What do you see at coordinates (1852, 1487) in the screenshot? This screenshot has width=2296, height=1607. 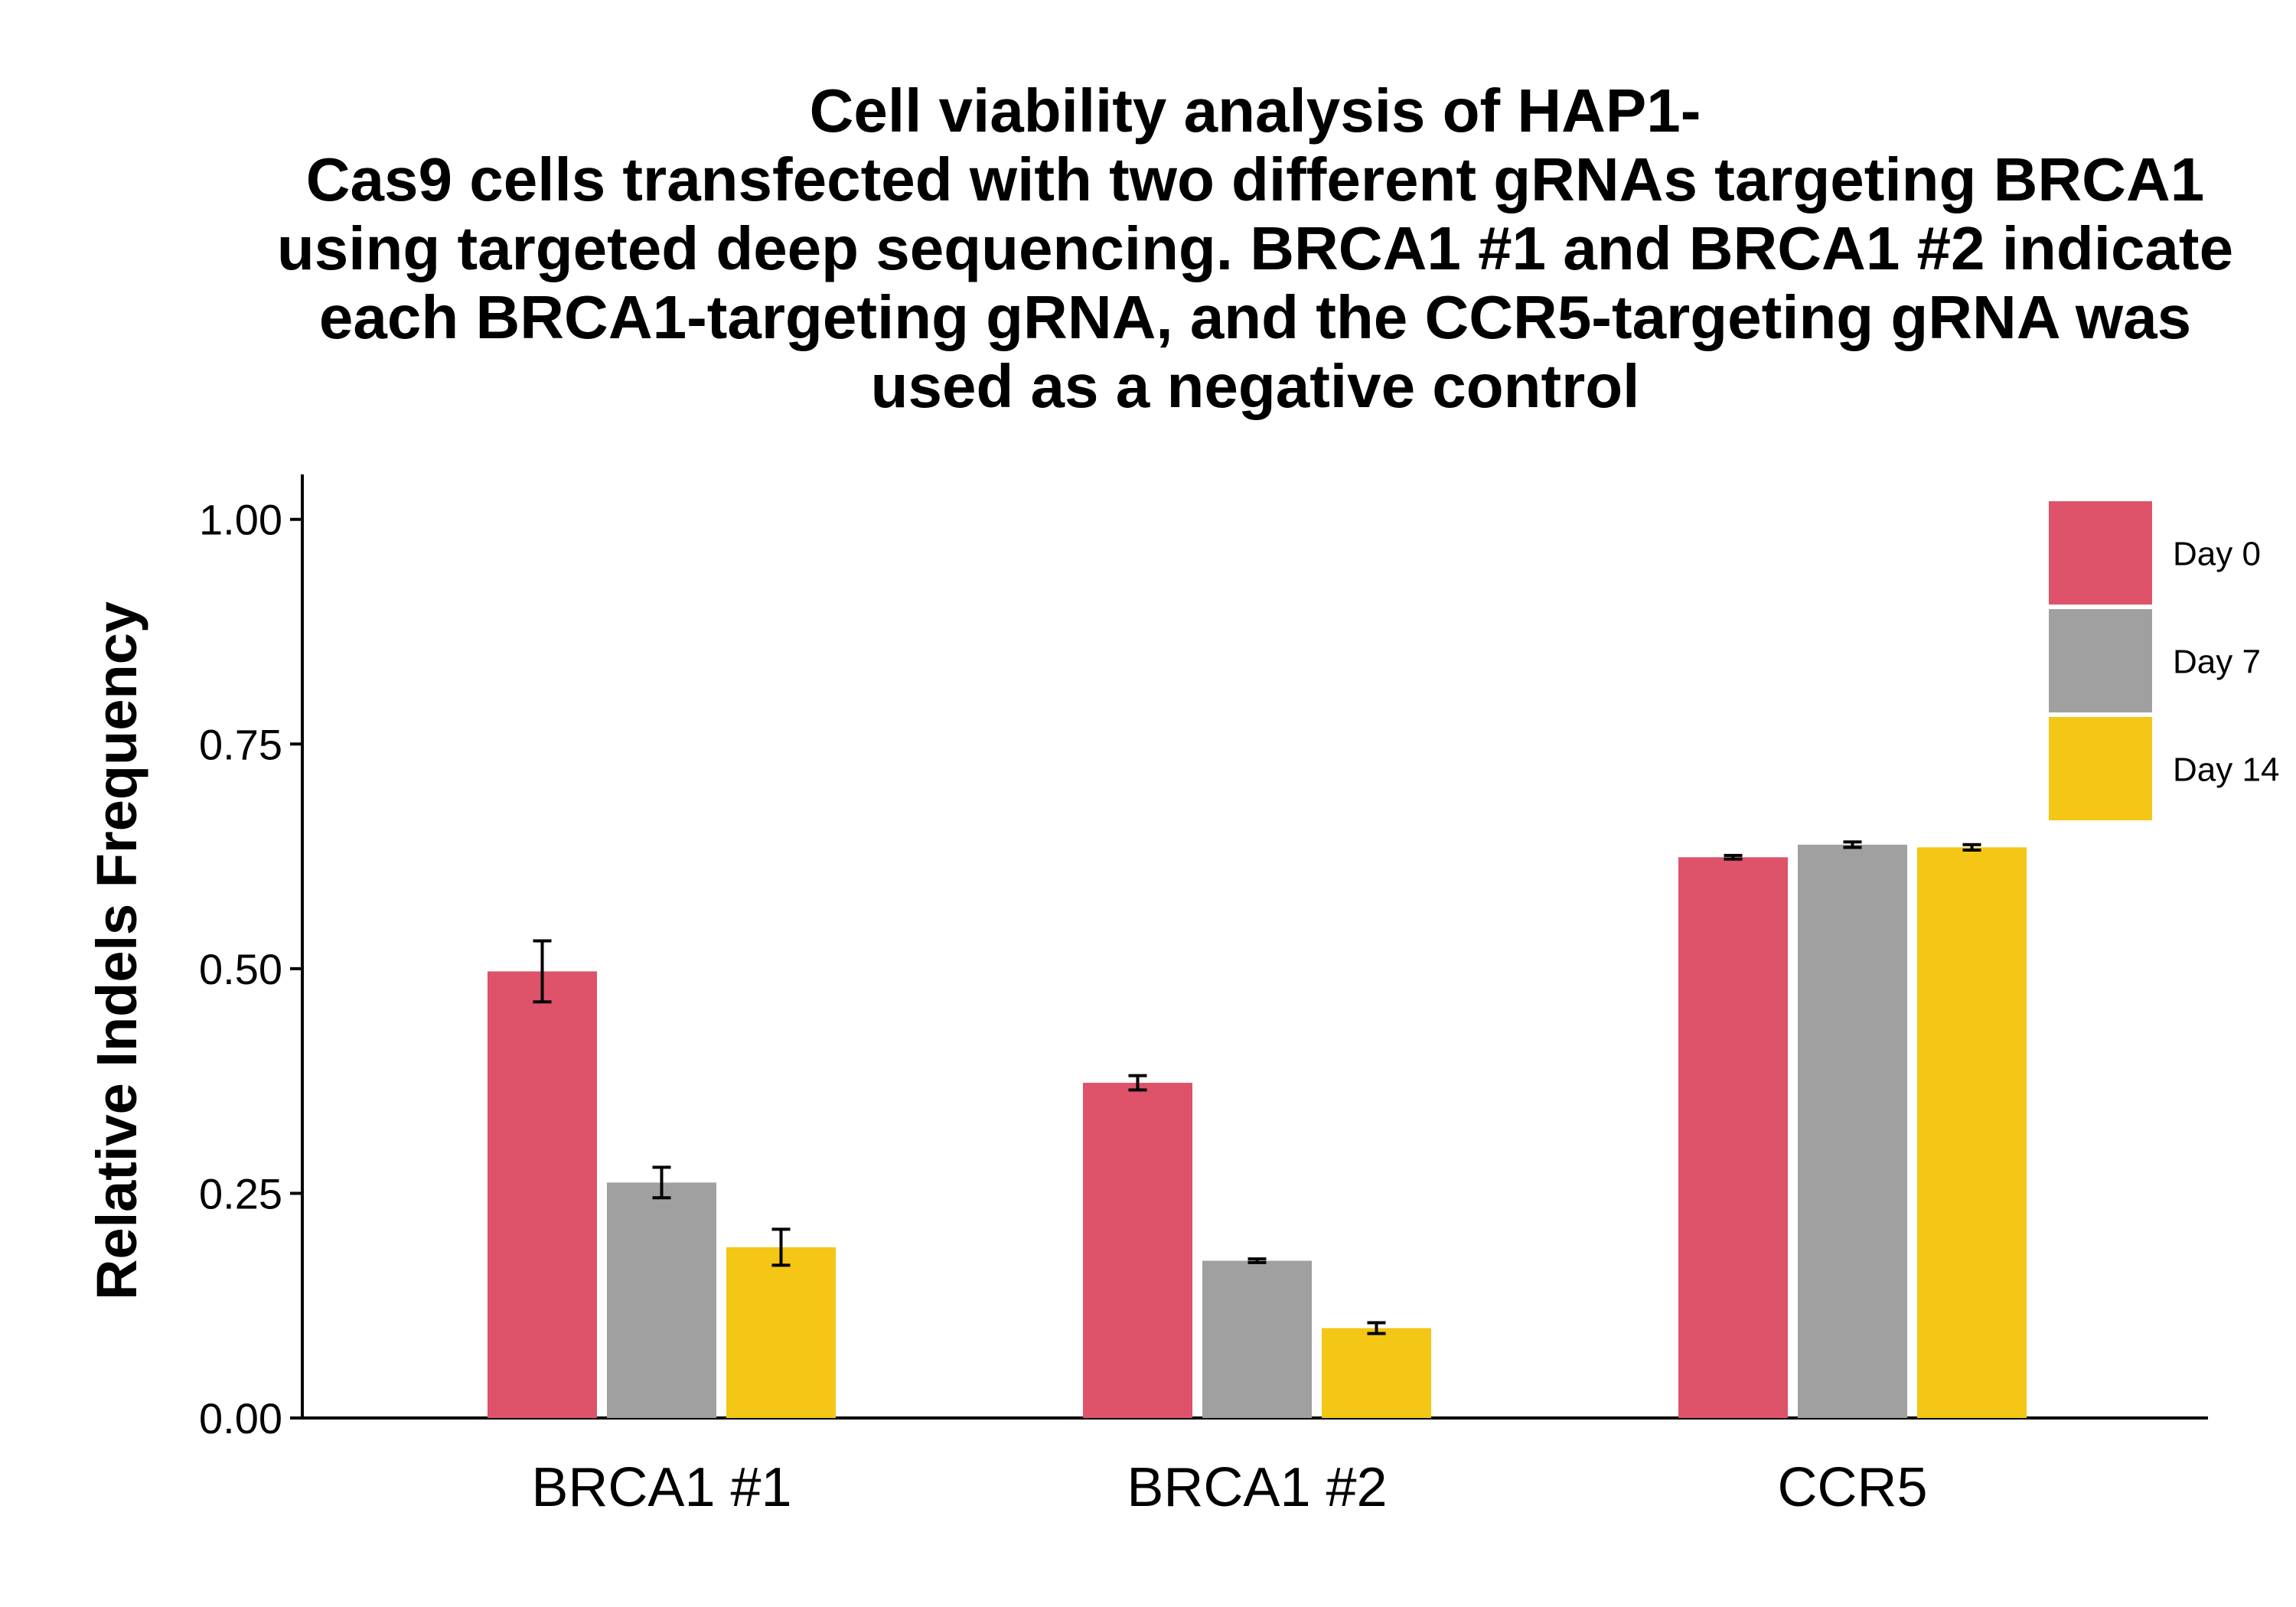 I see `x-category-label: CCR5` at bounding box center [1852, 1487].